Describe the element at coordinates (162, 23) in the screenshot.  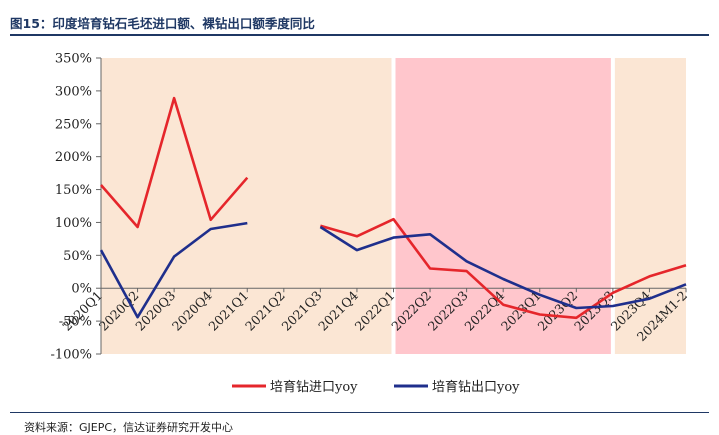
I see `figure-title: 图15：印度培育钻石毛坯进口额、裸钻出口额季度同比` at that location.